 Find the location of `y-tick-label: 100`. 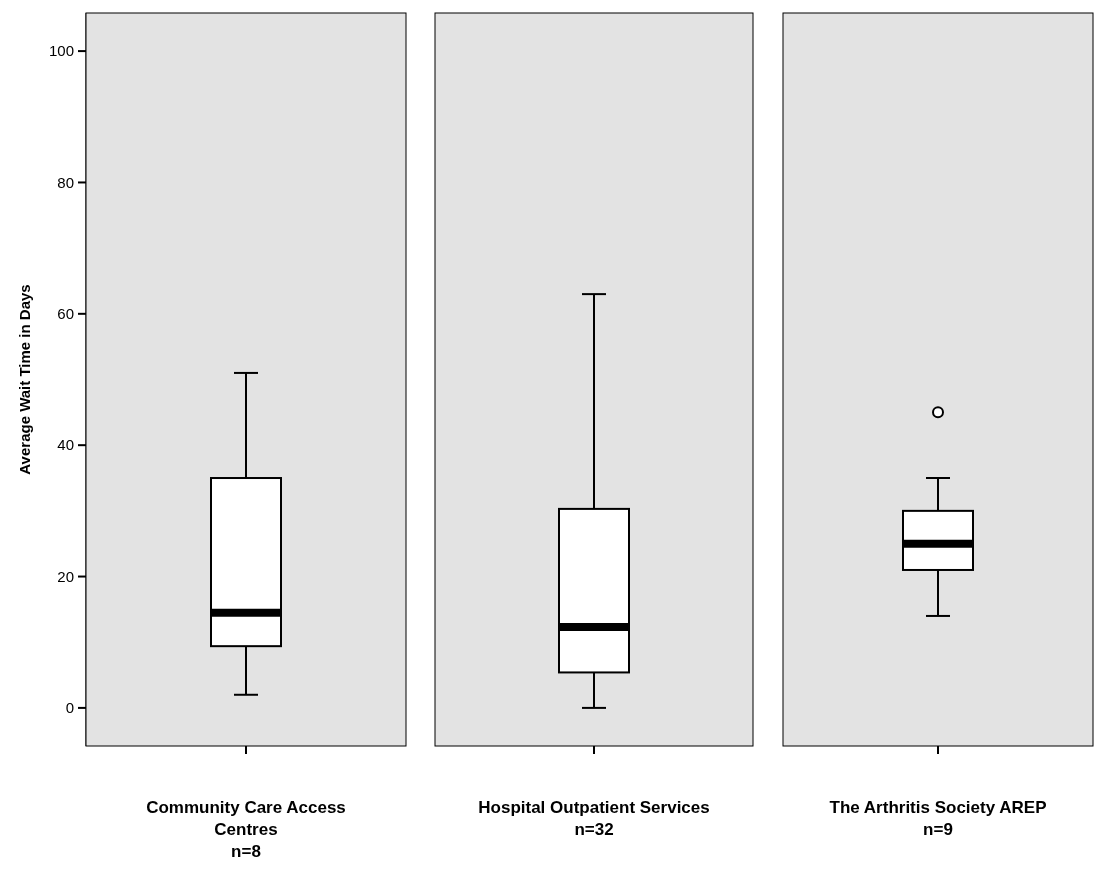

y-tick-label: 100 is located at coordinates (61, 51).